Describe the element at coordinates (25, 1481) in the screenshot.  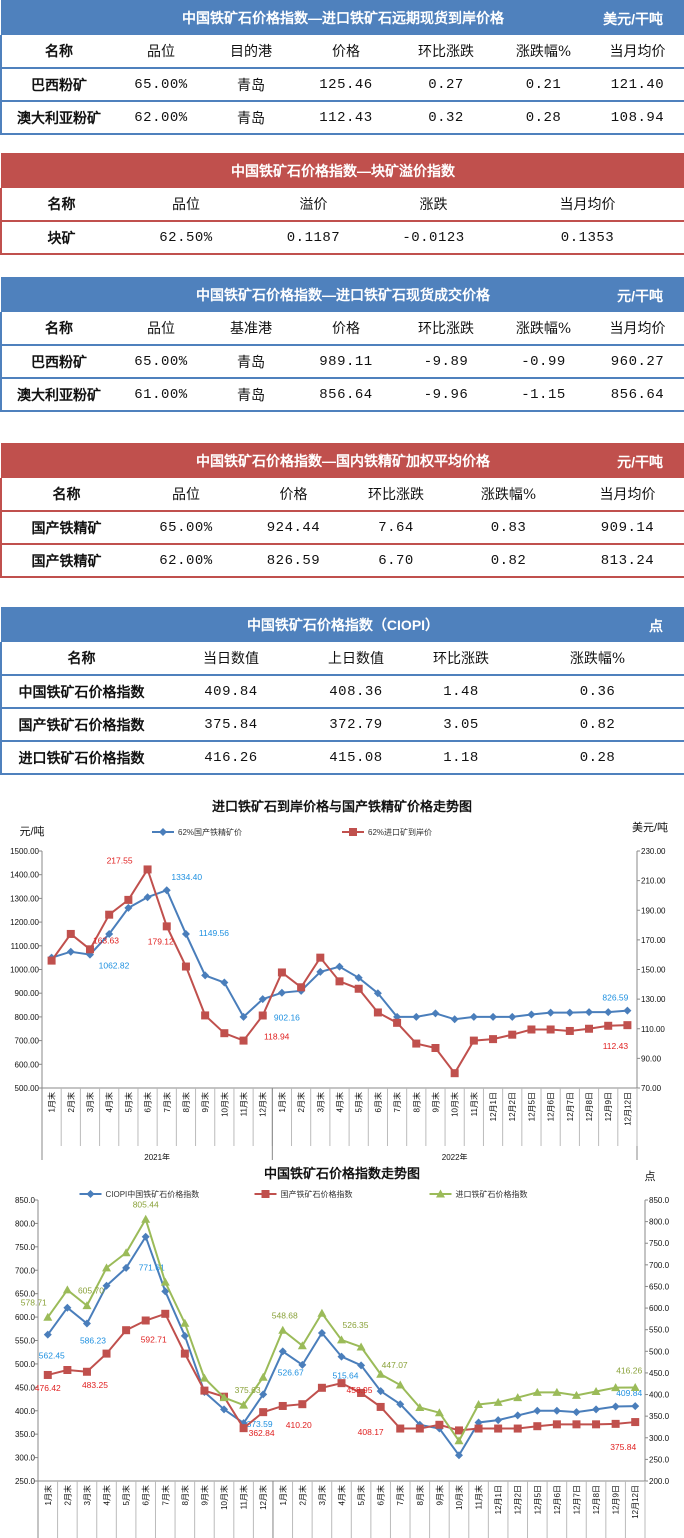
I see `left-tick-label: 250.0` at that location.